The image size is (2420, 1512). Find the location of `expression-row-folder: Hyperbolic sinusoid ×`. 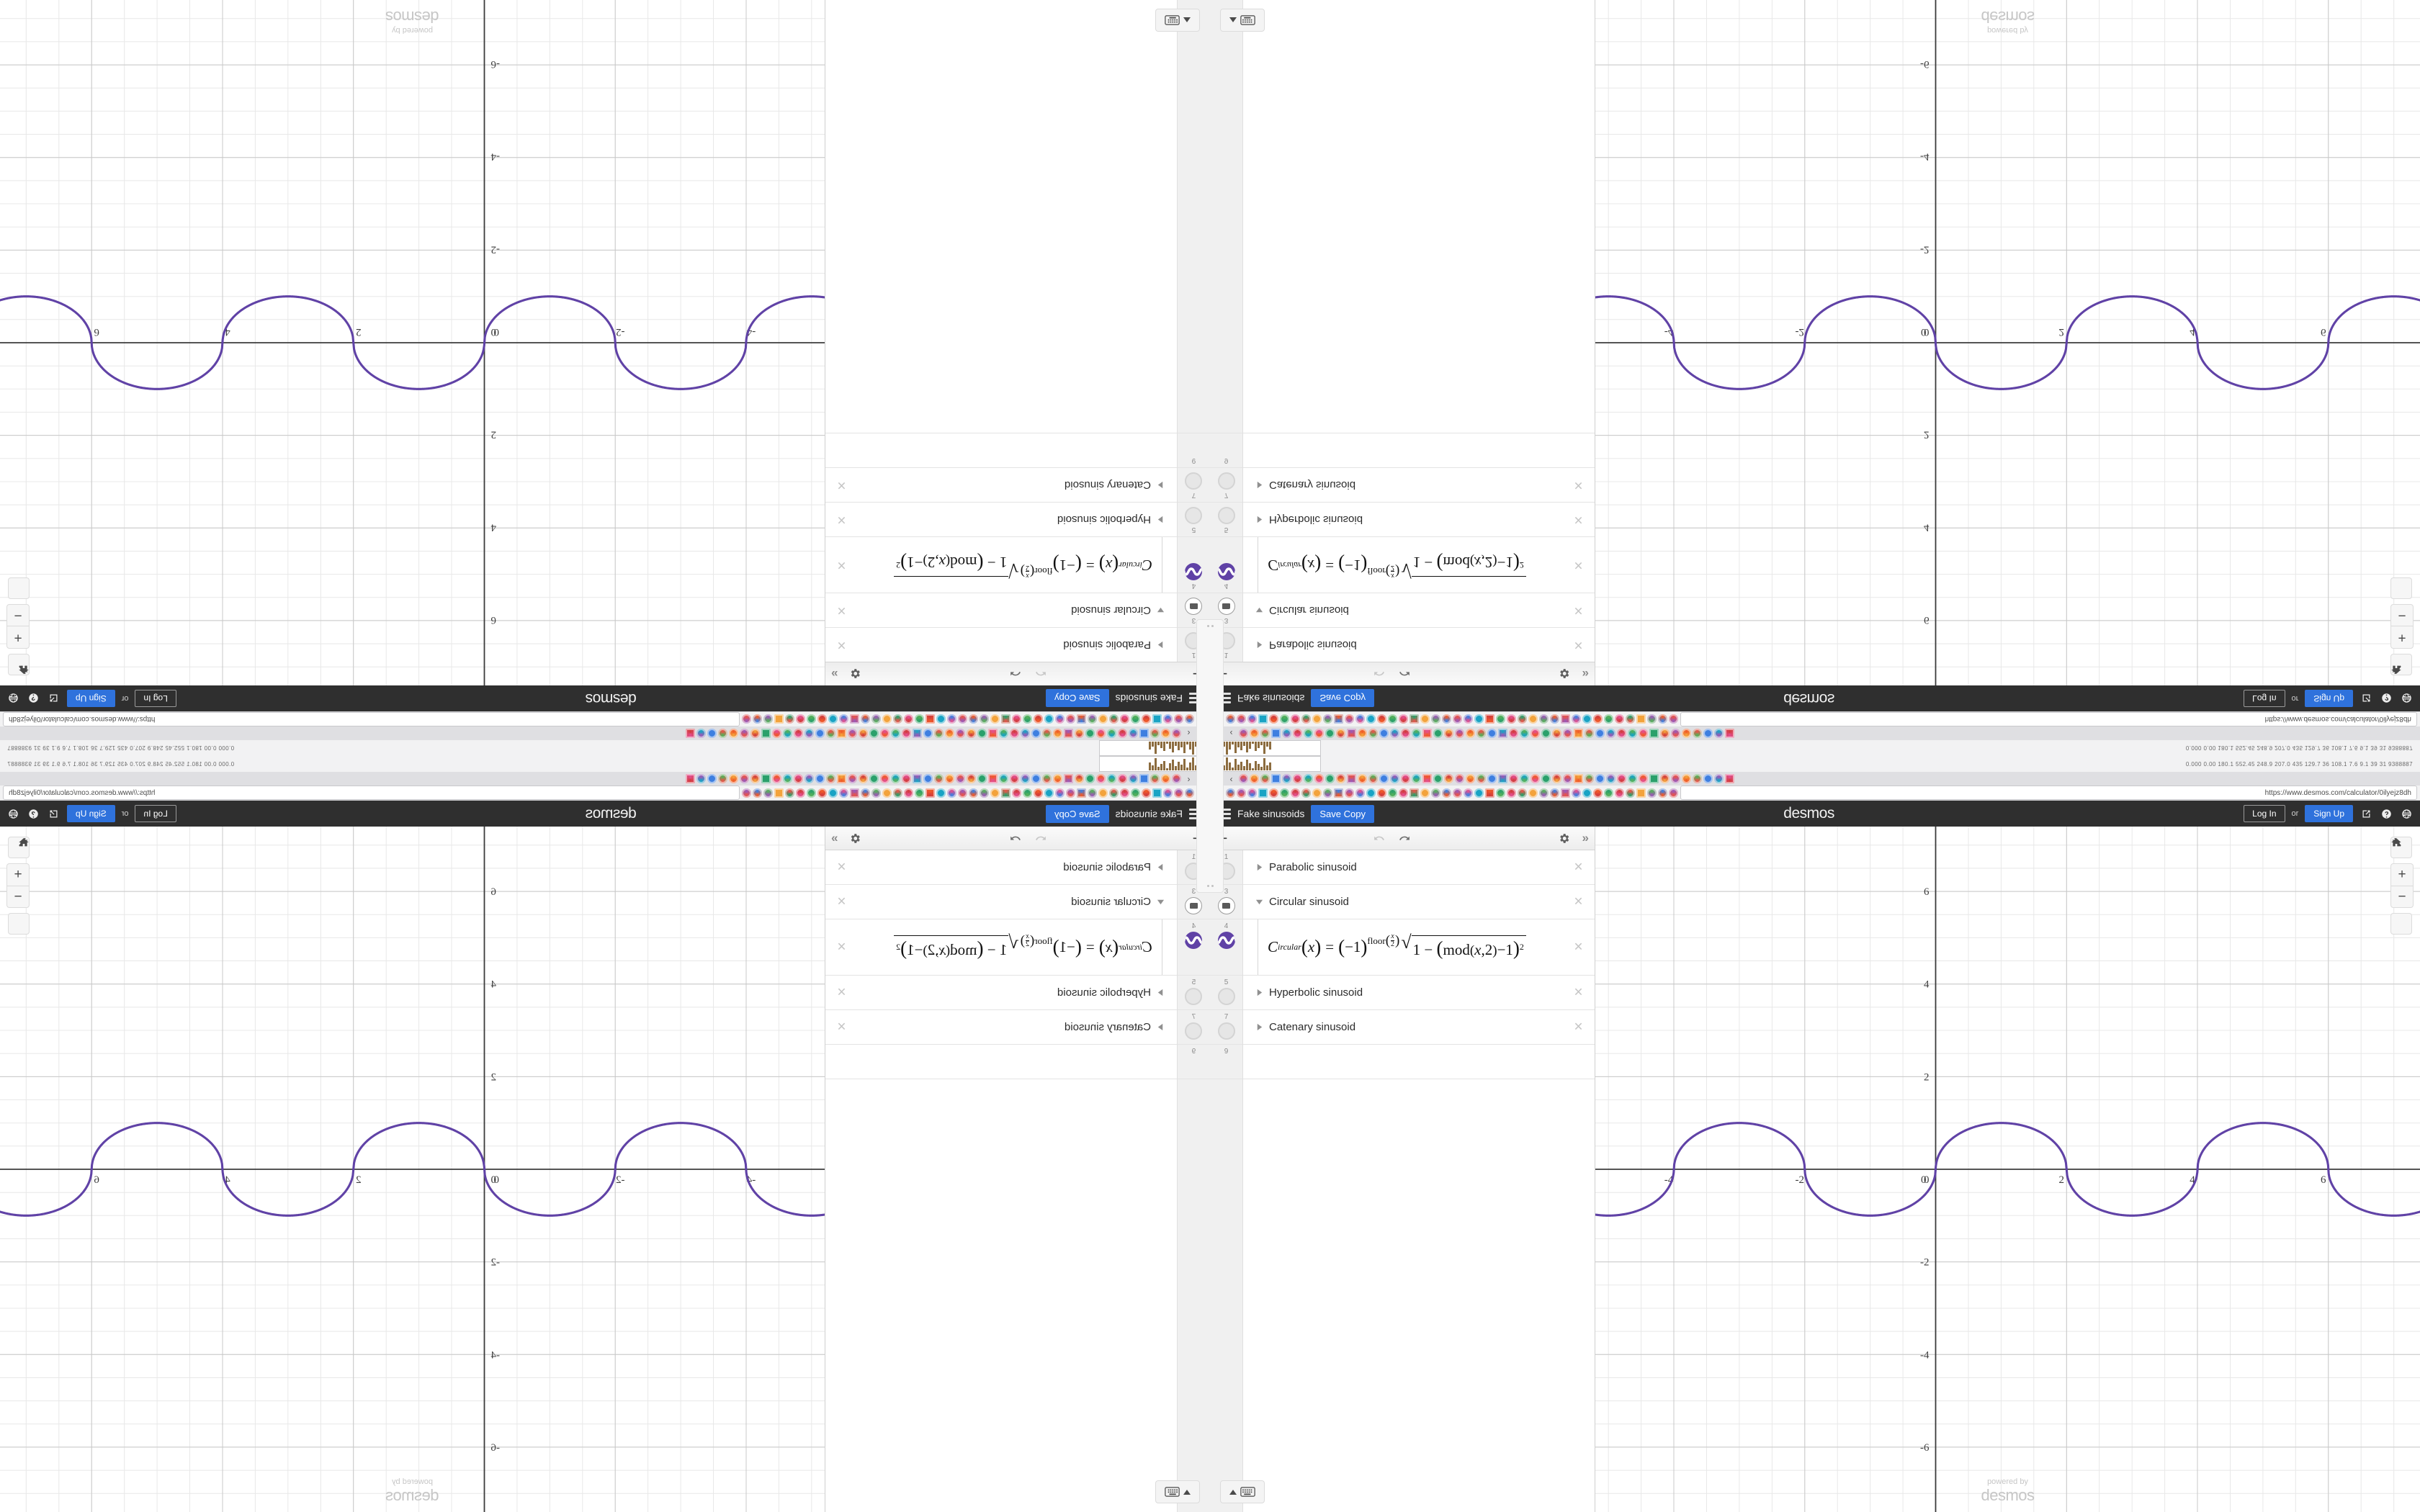

expression-row-folder: Hyperbolic sinusoid × is located at coordinates (1419, 993).